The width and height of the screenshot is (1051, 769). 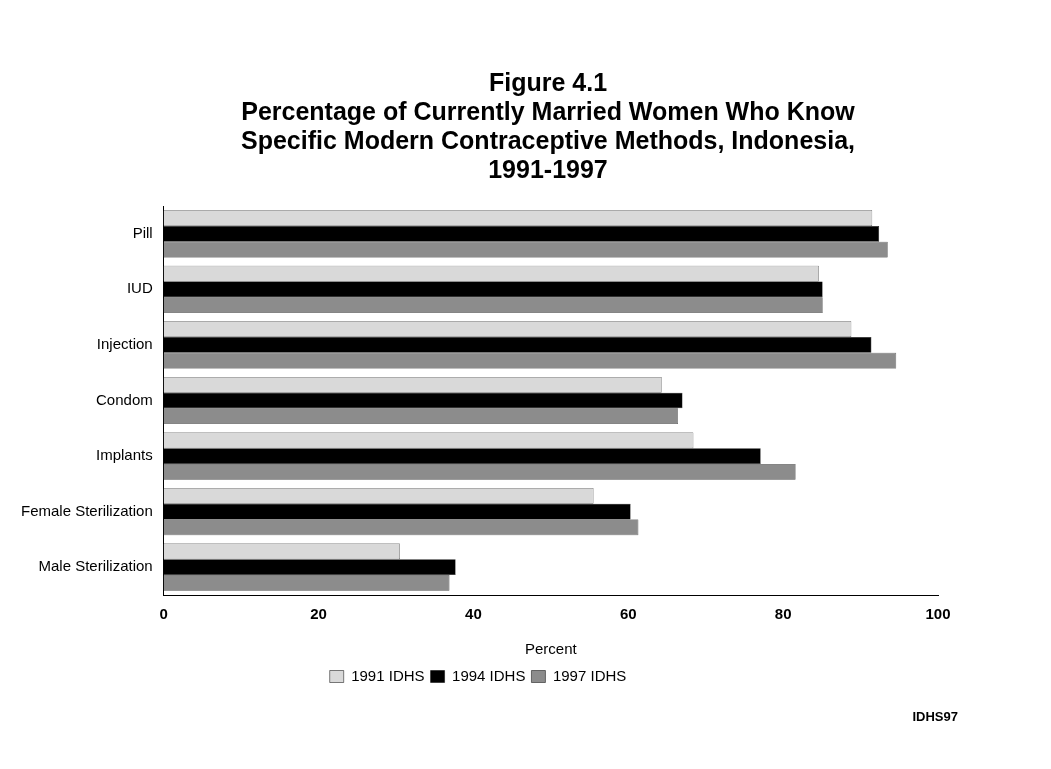 What do you see at coordinates (95, 566) in the screenshot?
I see `y-tick-label: Male Sterilization` at bounding box center [95, 566].